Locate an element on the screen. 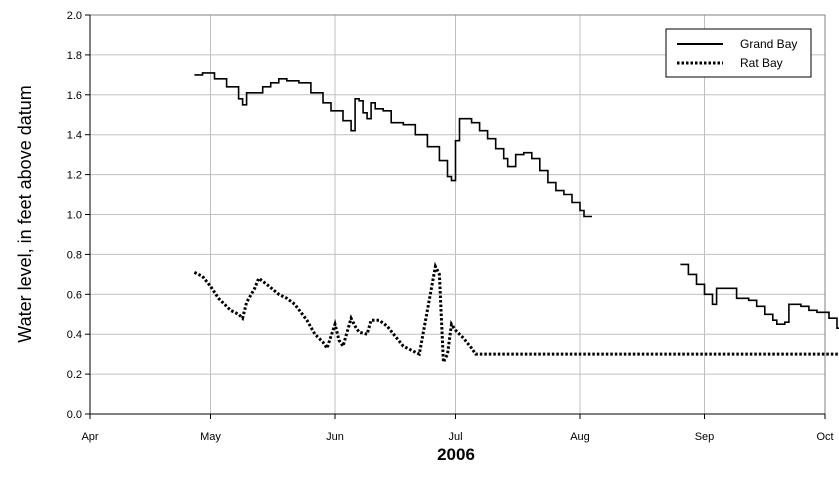 The image size is (839, 490). legend-label-grand-bay: Grand Bay is located at coordinates (768, 44).